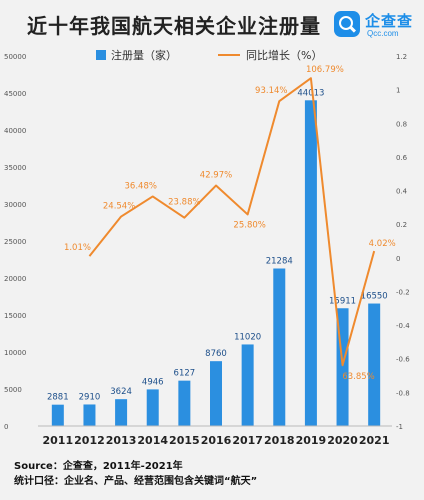  Describe the element at coordinates (403, 360) in the screenshot. I see `y-right-tick--0.6: -0.6` at that location.